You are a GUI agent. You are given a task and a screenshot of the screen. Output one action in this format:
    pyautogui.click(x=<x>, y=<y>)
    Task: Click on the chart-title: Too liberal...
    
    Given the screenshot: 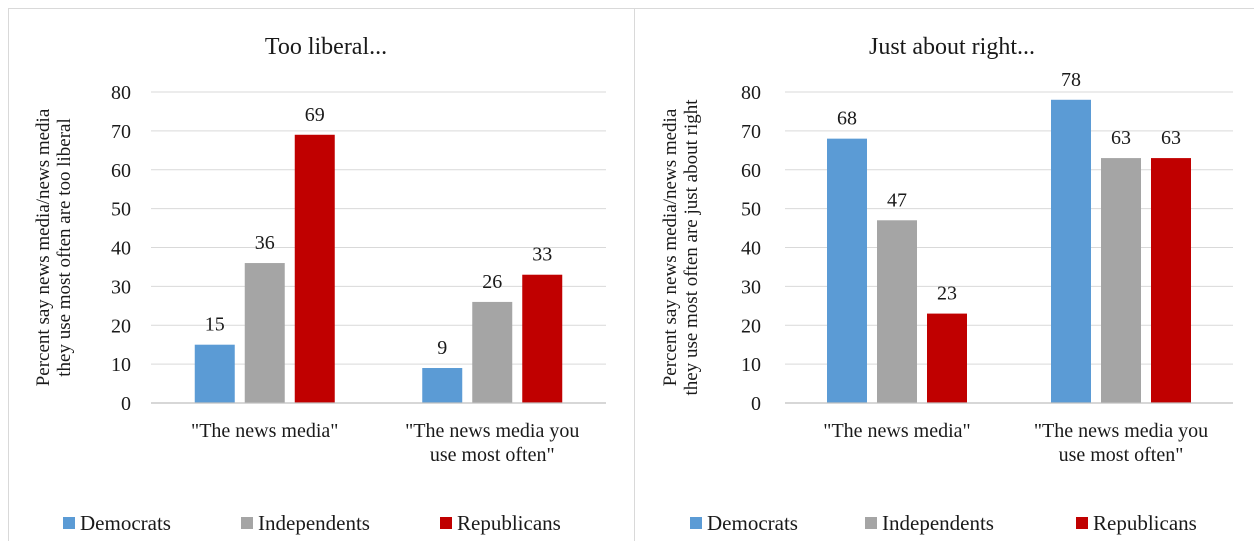 What is the action you would take?
    pyautogui.click(x=326, y=47)
    